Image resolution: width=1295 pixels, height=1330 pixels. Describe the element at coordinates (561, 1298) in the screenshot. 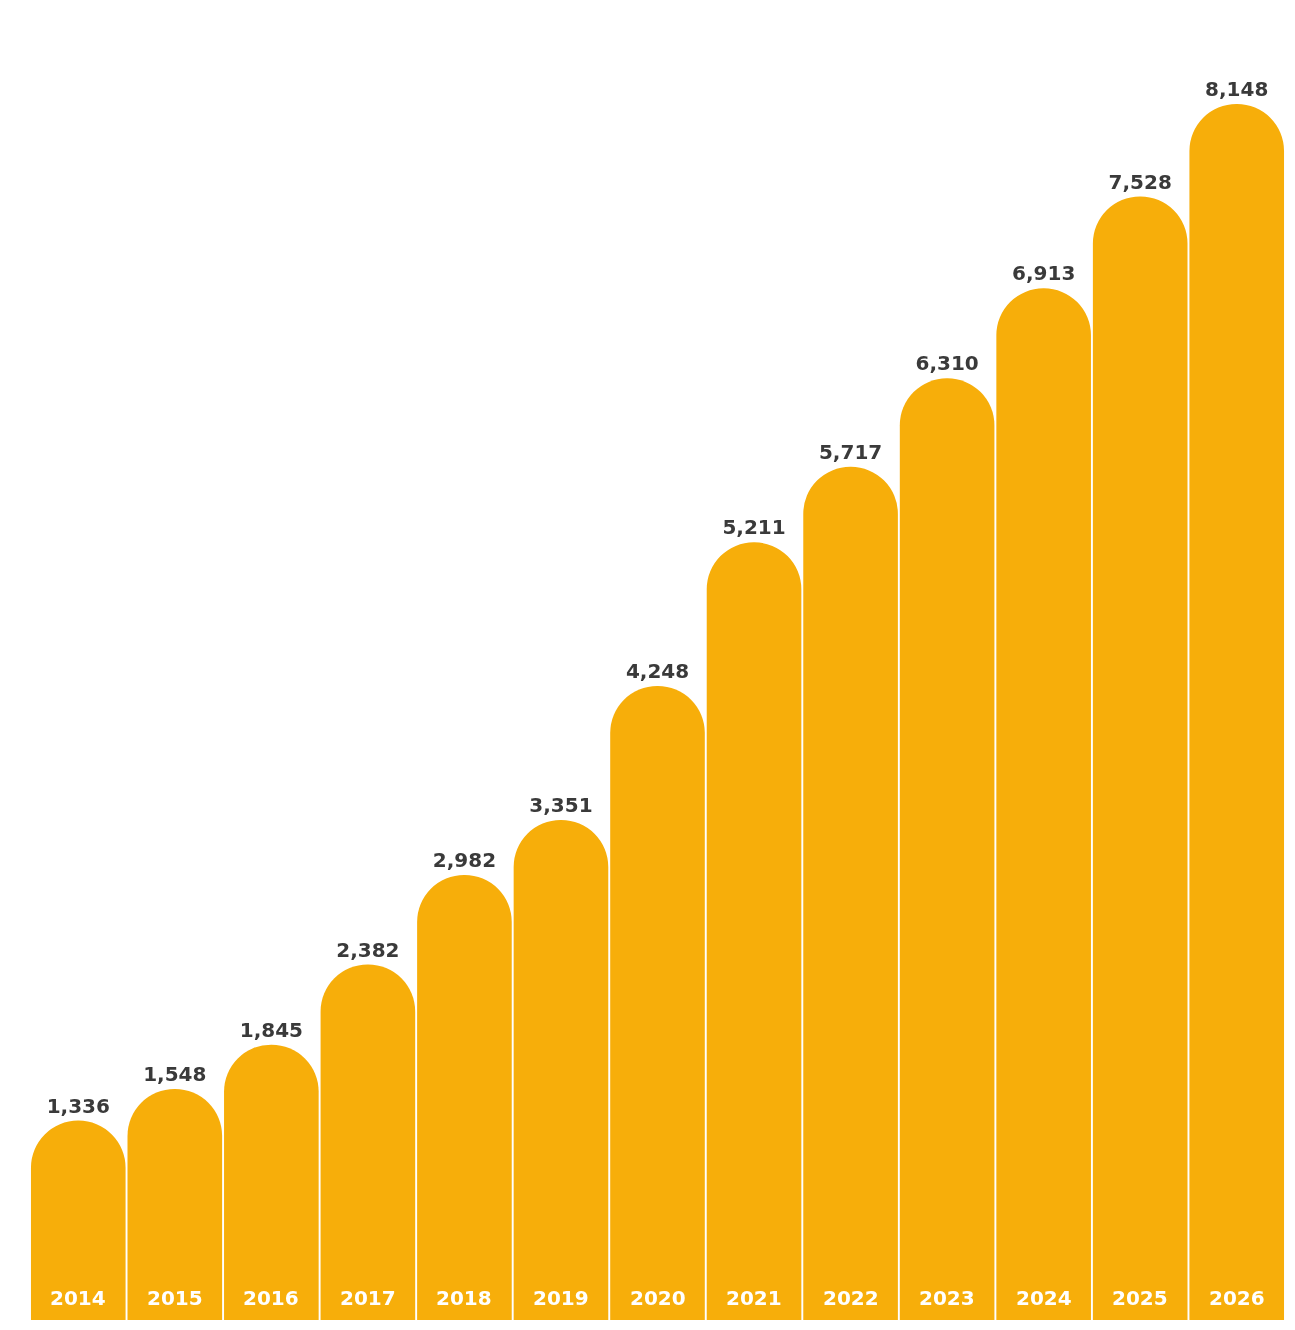

I see `x-tick-label: 2019` at that location.